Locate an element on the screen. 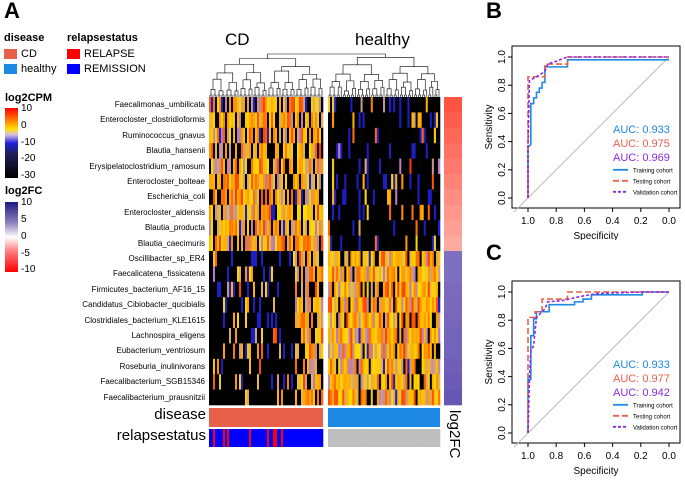 The image size is (685, 482). y-tick-label: 0.4 is located at coordinates (502, 141).